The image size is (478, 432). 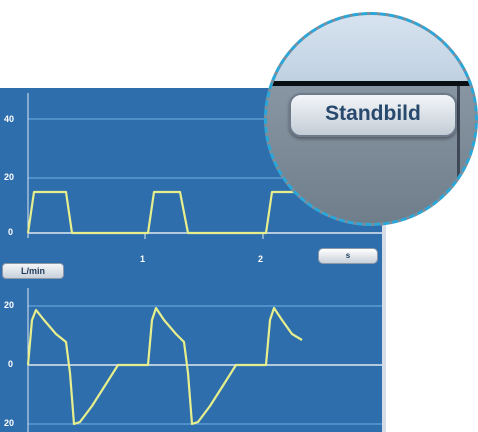 What do you see at coordinates (163, 212) in the screenshot?
I see `pressure-waveform` at bounding box center [163, 212].